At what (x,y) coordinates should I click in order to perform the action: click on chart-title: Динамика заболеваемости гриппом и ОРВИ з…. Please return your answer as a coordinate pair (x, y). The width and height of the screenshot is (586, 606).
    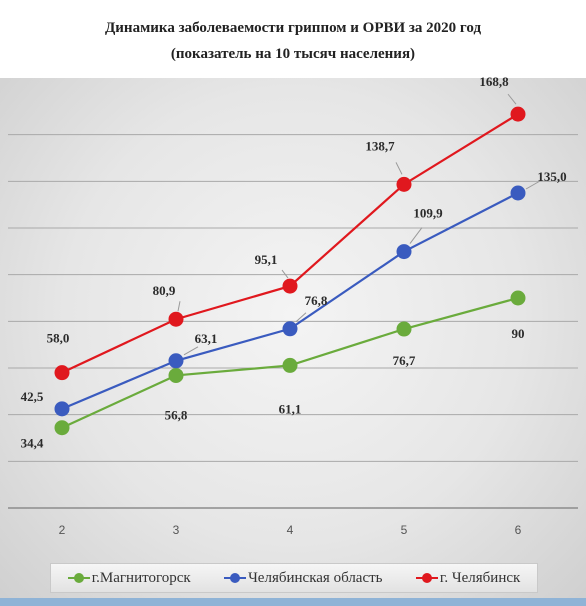
    Looking at the image, I should click on (293, 28).